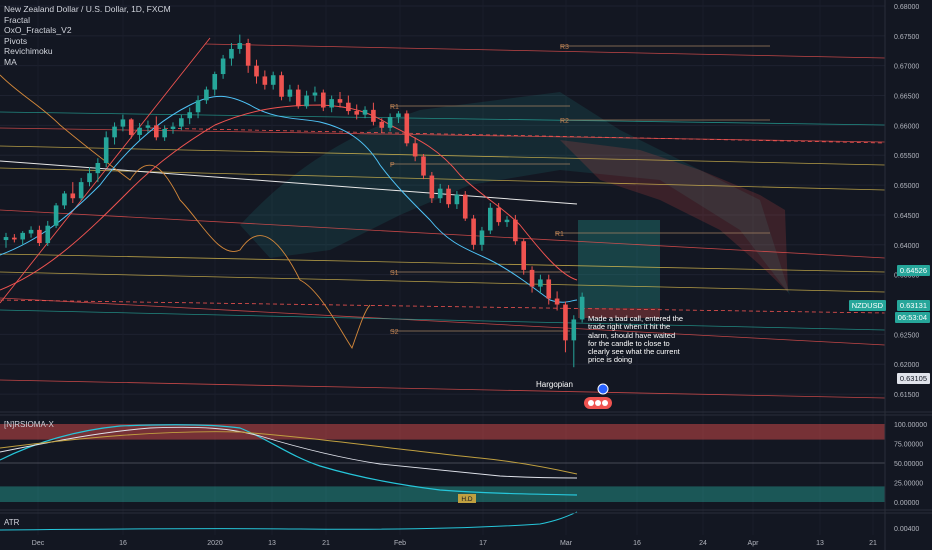 The image size is (932, 550). Describe the element at coordinates (12, 522) in the screenshot. I see `atr-label: ATR` at that location.